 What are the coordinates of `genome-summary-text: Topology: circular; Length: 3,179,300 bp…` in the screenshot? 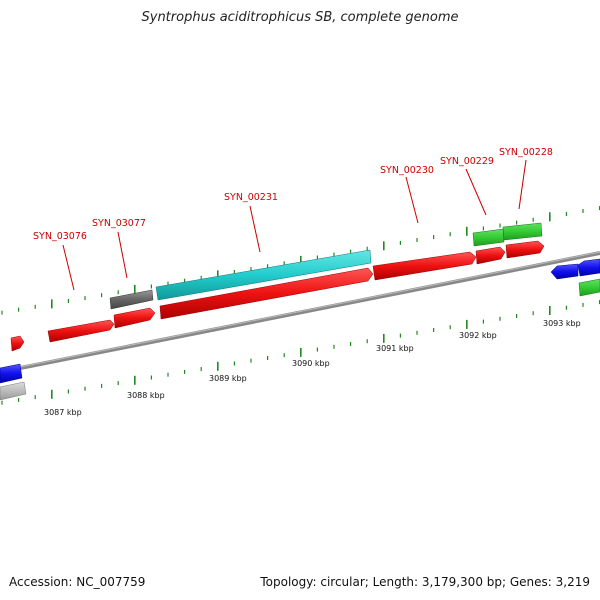 It's located at (425, 582).